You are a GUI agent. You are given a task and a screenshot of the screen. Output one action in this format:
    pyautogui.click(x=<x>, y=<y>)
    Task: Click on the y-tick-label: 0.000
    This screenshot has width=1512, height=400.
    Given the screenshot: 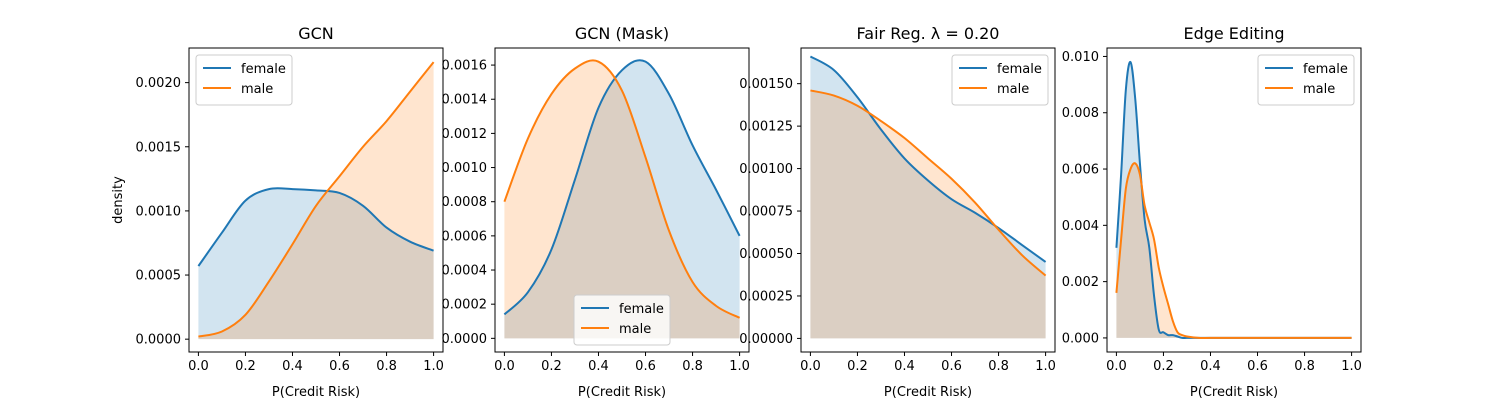 What is the action you would take?
    pyautogui.click(x=1080, y=338)
    